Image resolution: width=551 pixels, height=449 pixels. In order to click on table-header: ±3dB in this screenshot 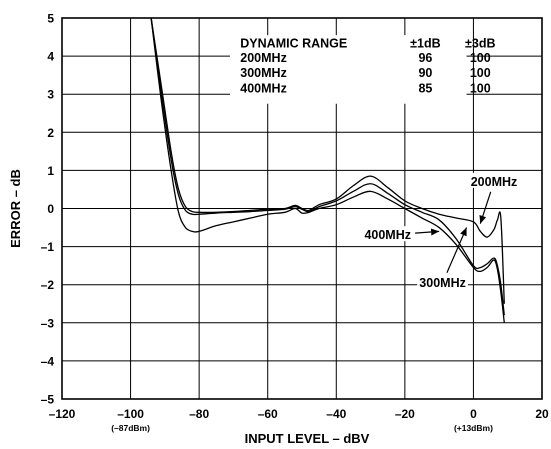, I will do `click(480, 44)`.